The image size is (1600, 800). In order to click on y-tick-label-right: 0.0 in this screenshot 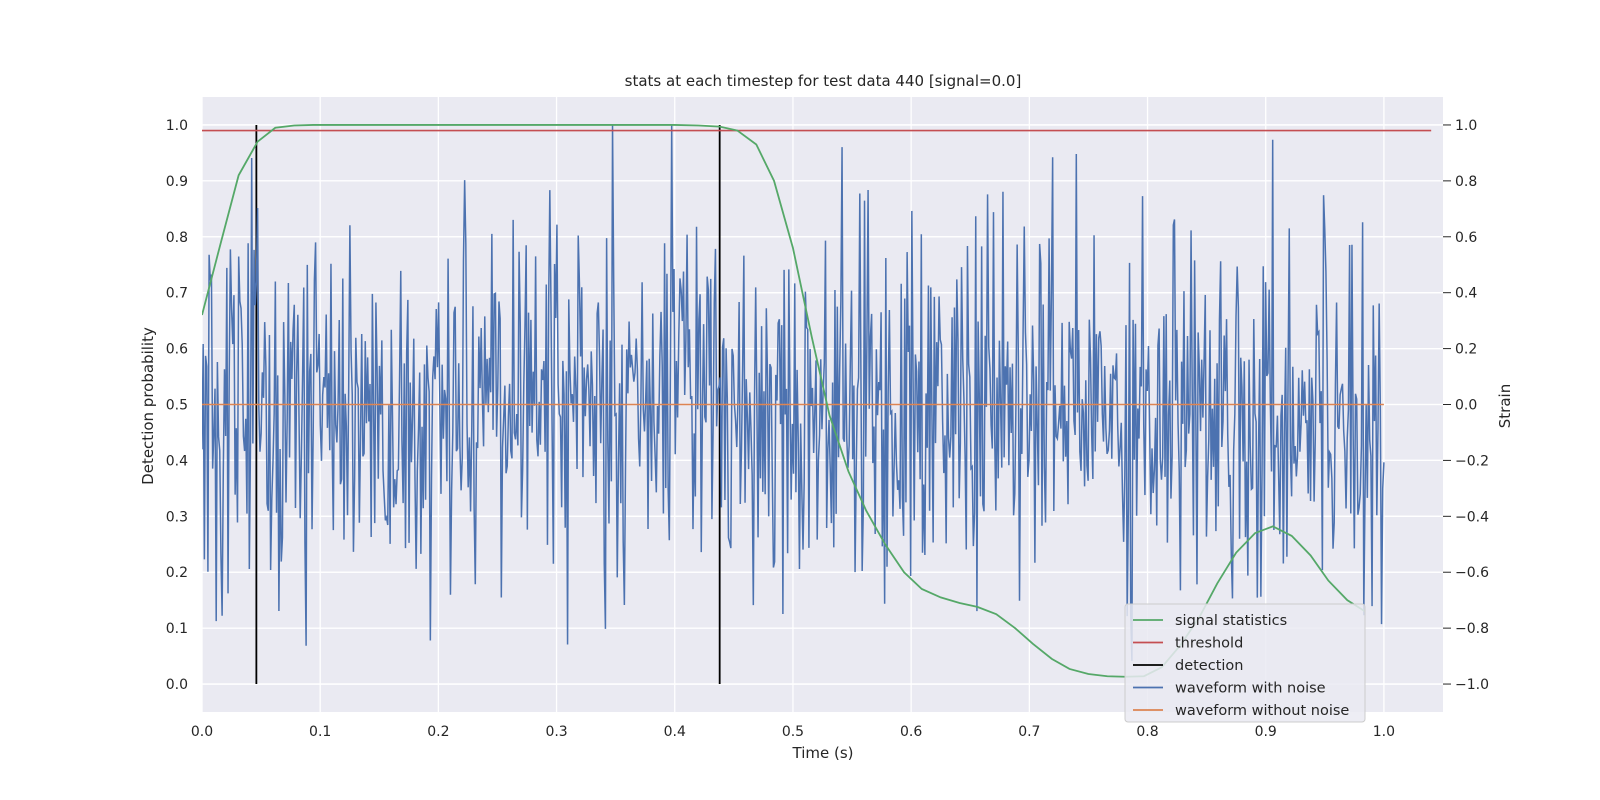, I will do `click(1466, 406)`.